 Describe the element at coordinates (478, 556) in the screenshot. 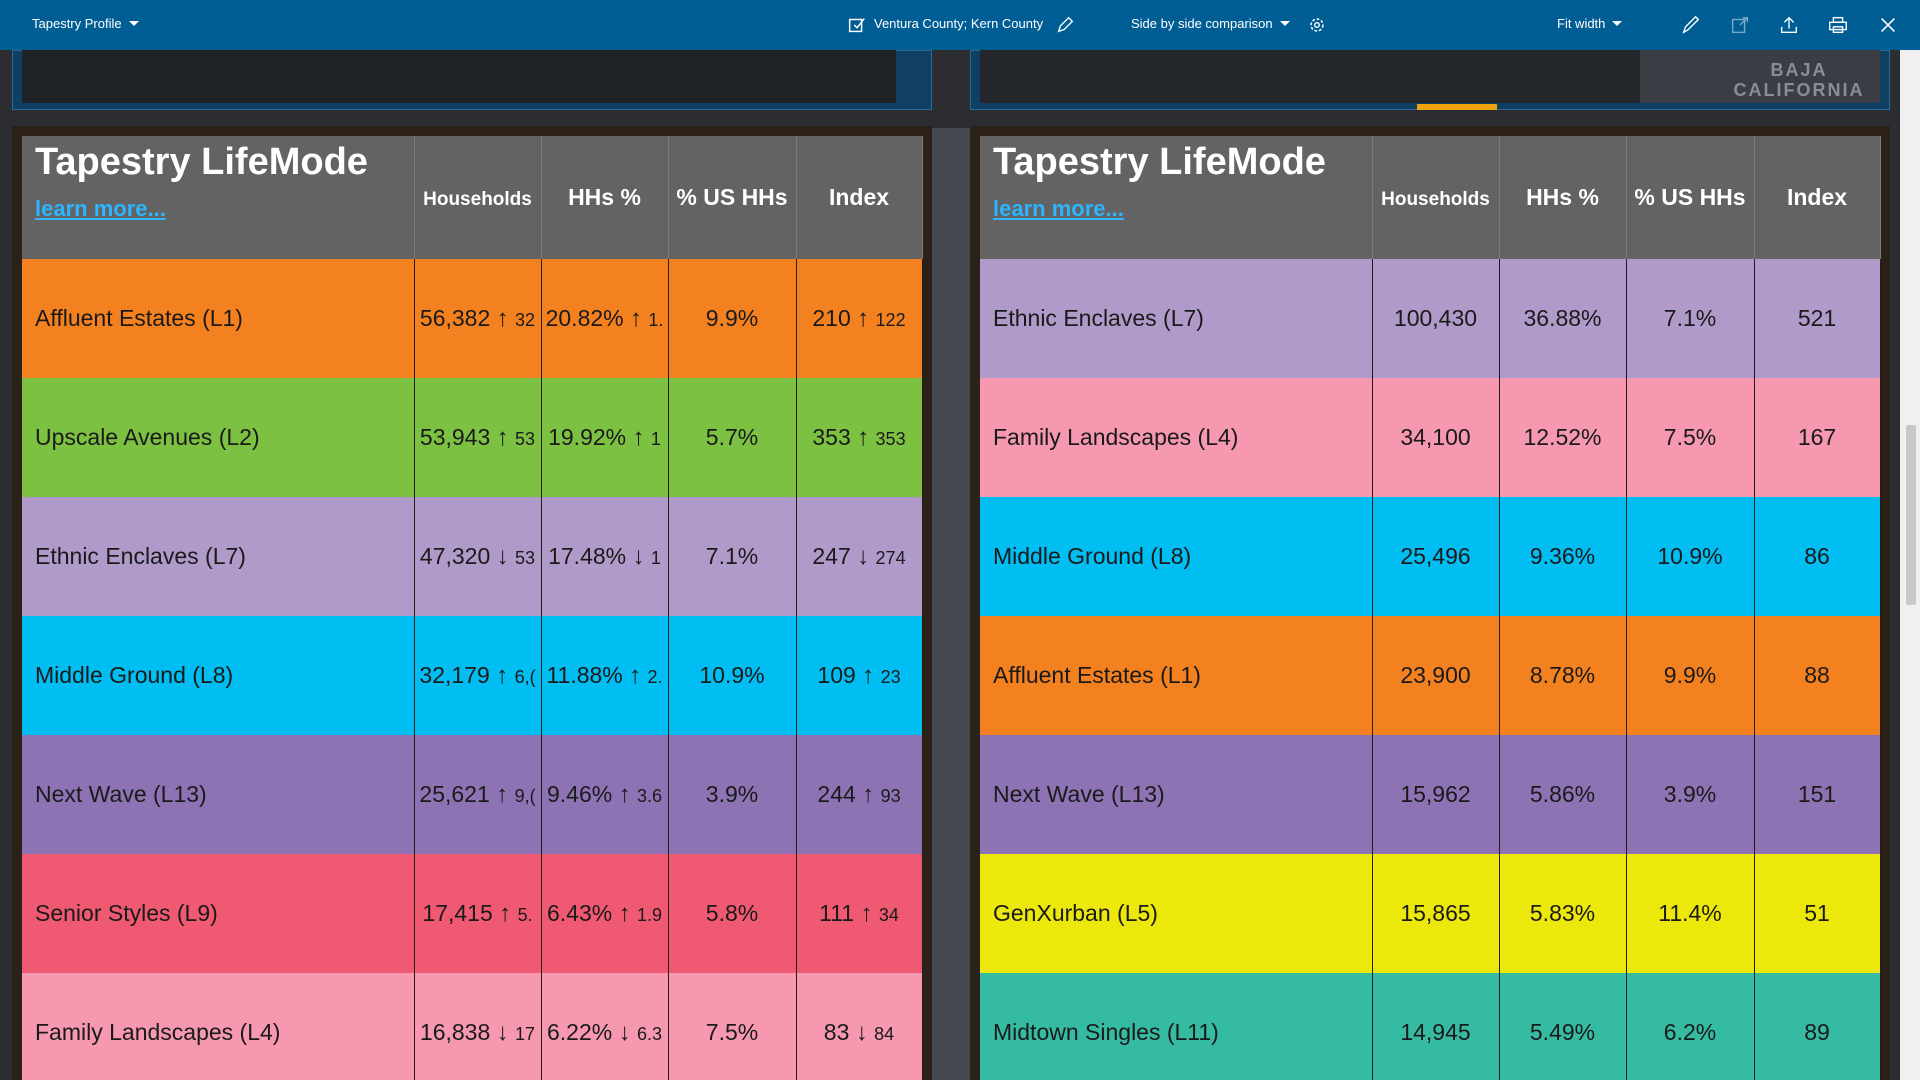

I see `households-cell: 47,320 ↓ 53` at that location.